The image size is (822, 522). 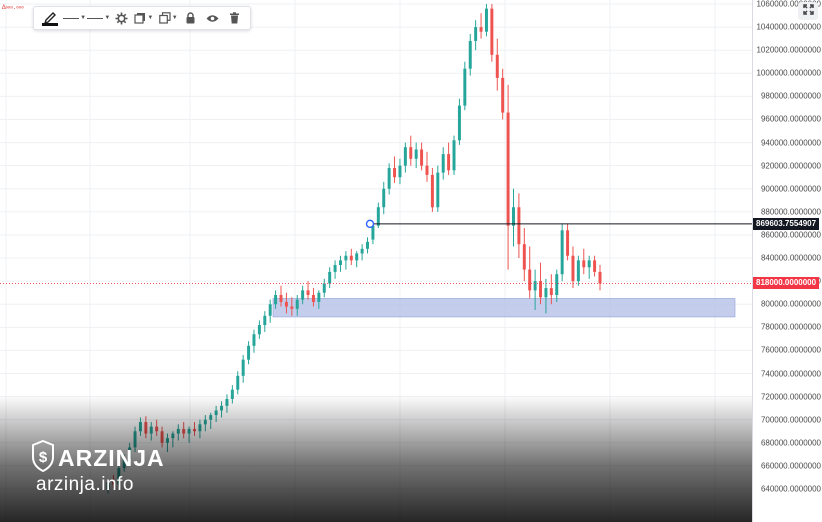 What do you see at coordinates (790, 212) in the screenshot?
I see `price-tick-label: 880000.0000000` at bounding box center [790, 212].